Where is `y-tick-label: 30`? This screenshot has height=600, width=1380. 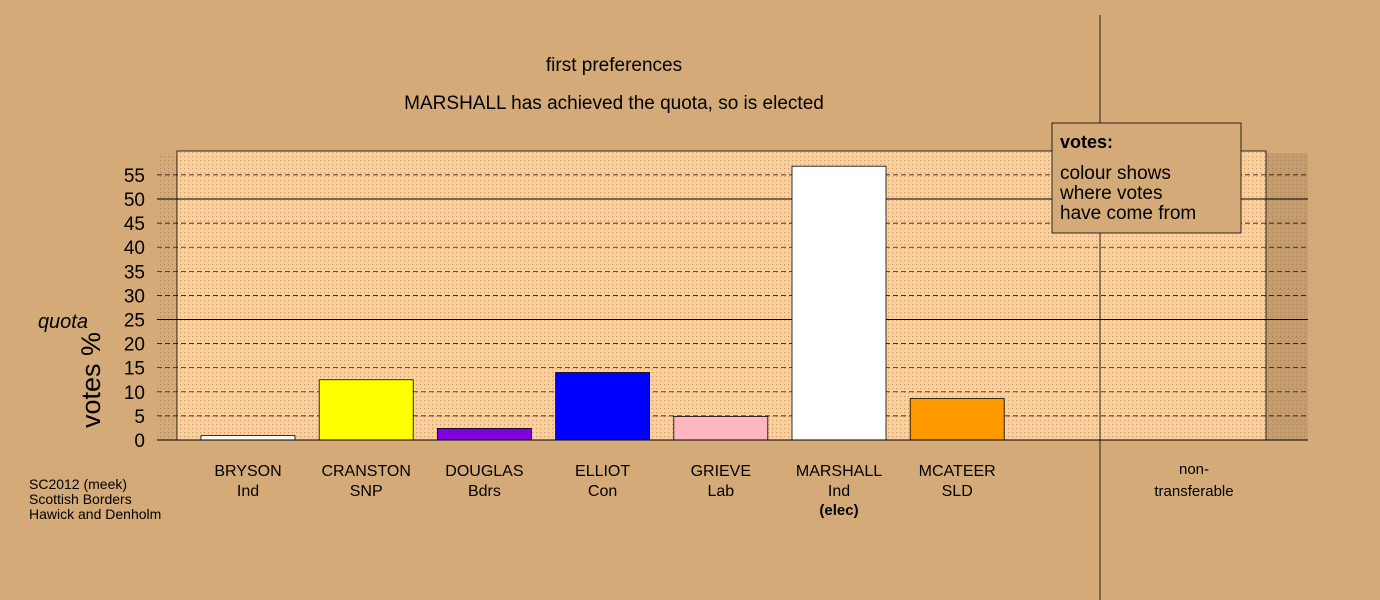 y-tick-label: 30 is located at coordinates (134, 296).